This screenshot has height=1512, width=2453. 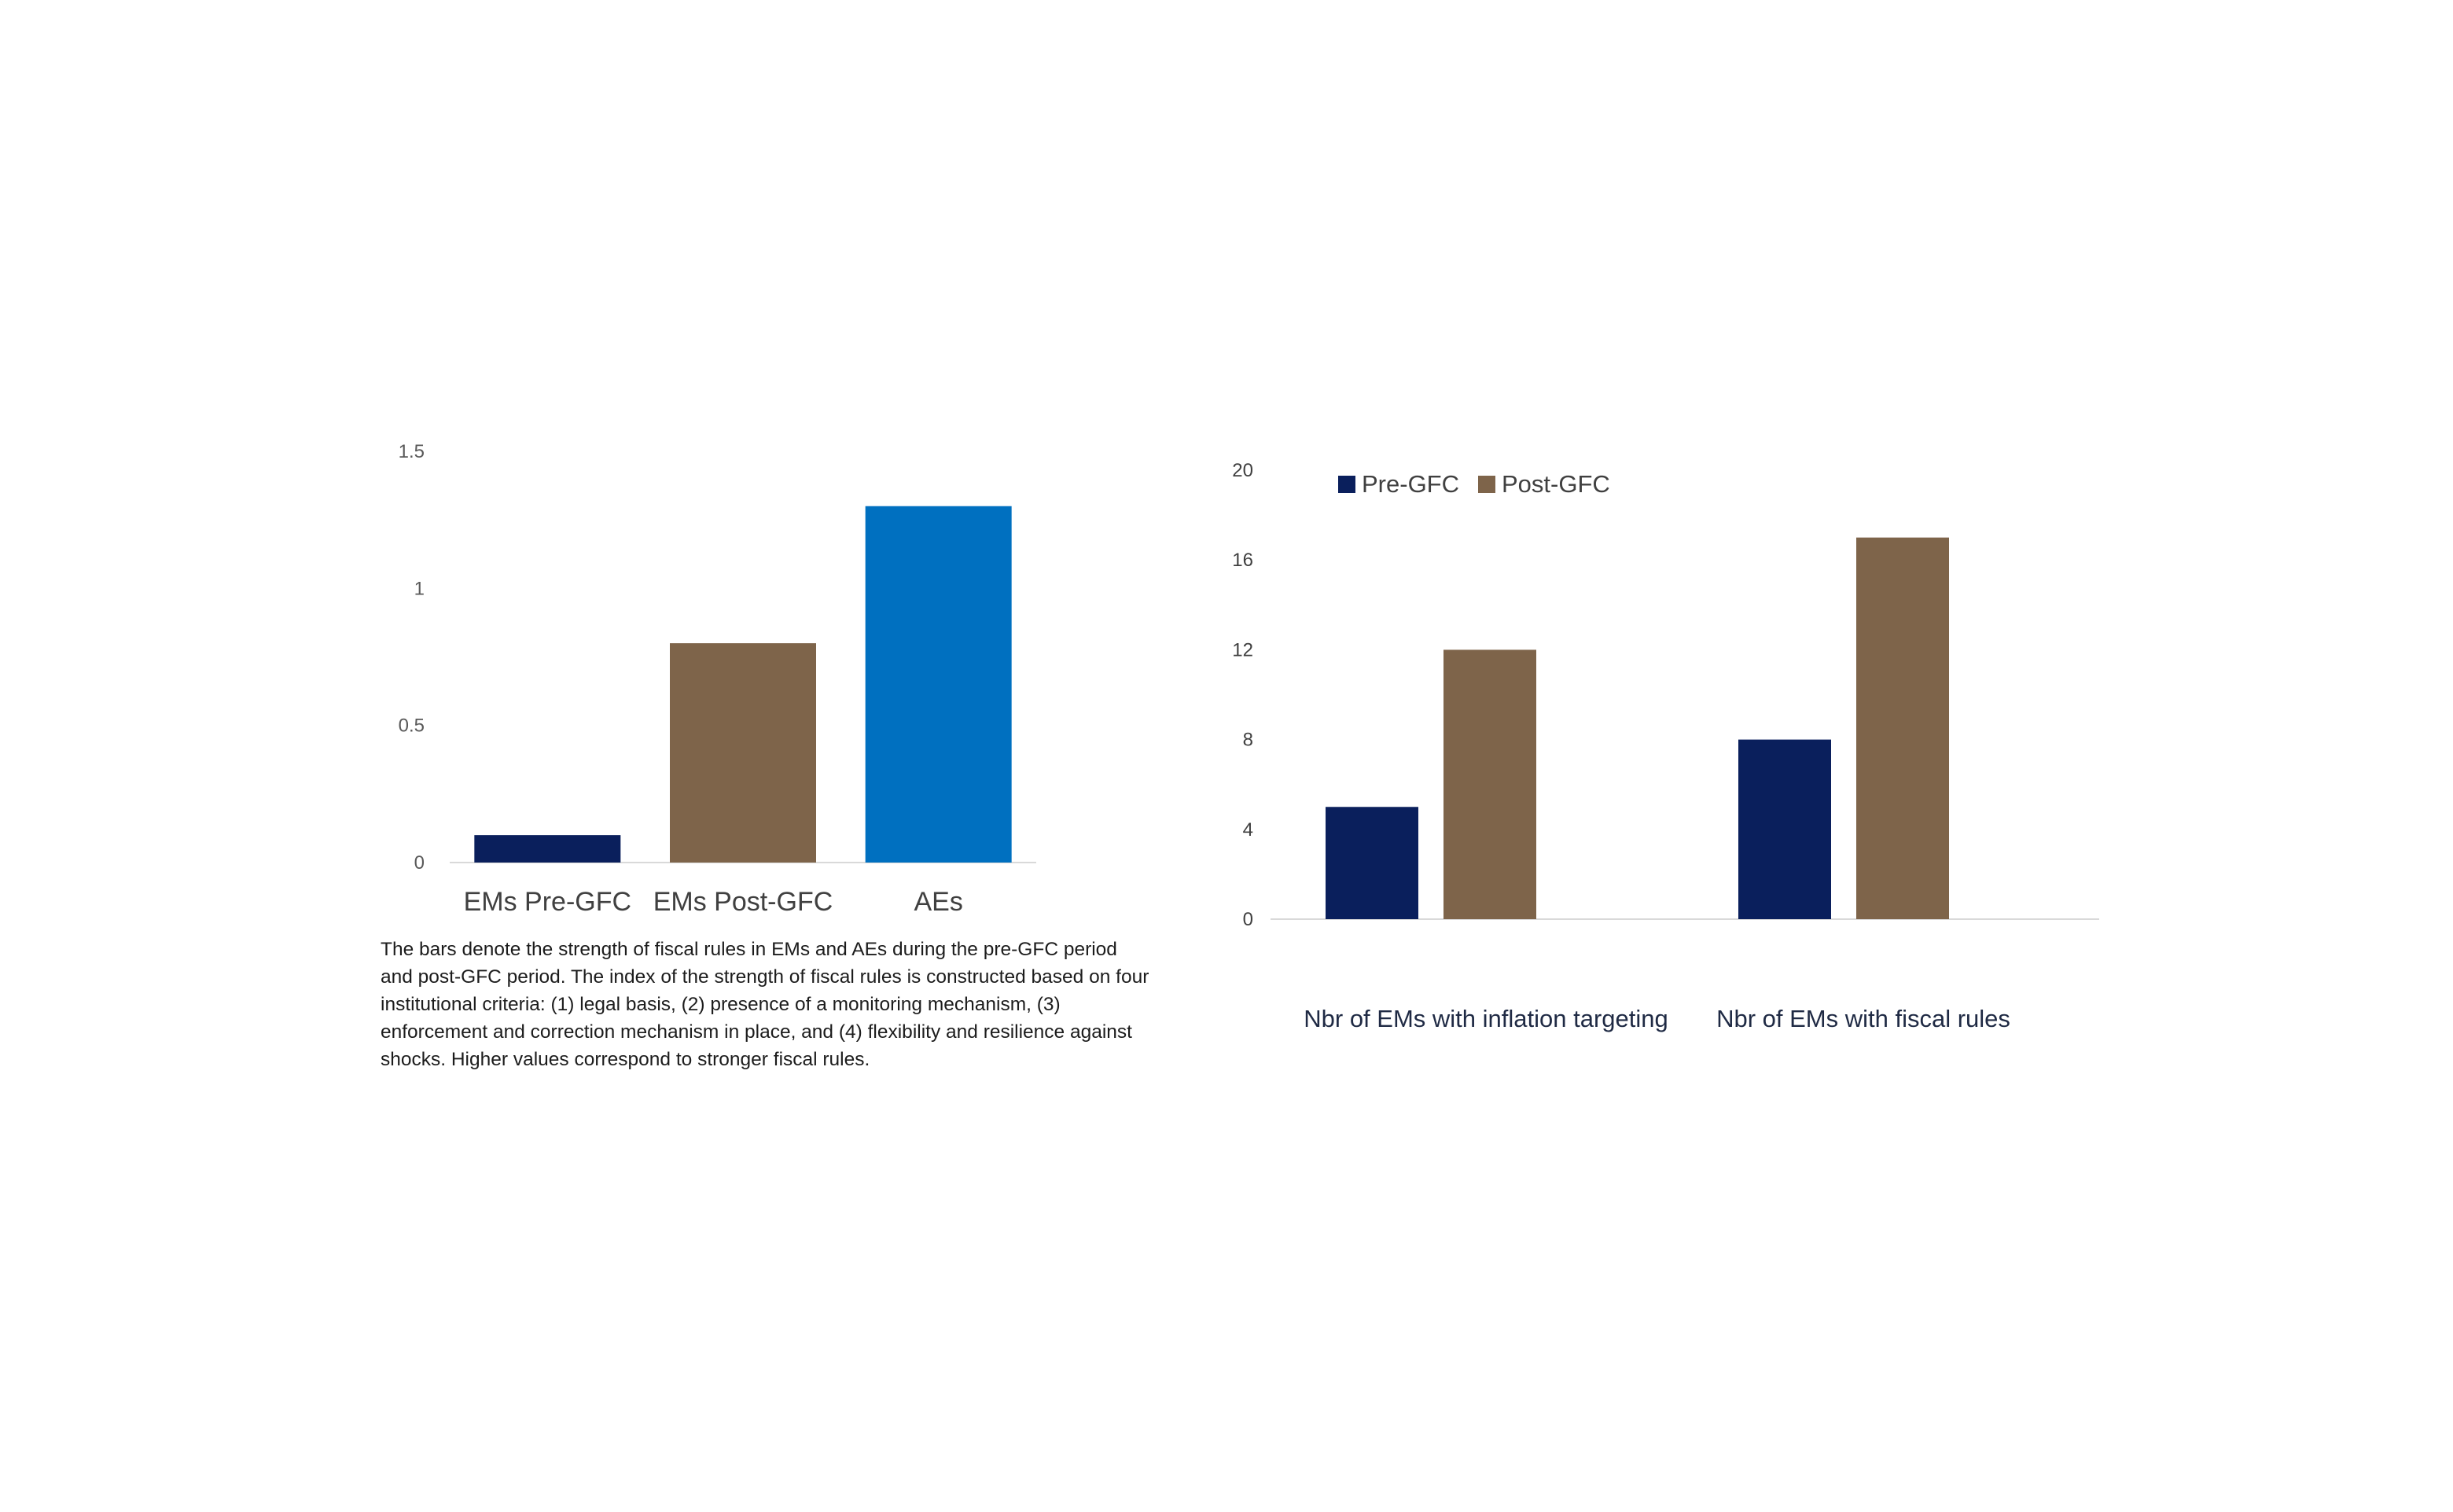 I want to click on y-tick-label: 16, so click(x=1242, y=560).